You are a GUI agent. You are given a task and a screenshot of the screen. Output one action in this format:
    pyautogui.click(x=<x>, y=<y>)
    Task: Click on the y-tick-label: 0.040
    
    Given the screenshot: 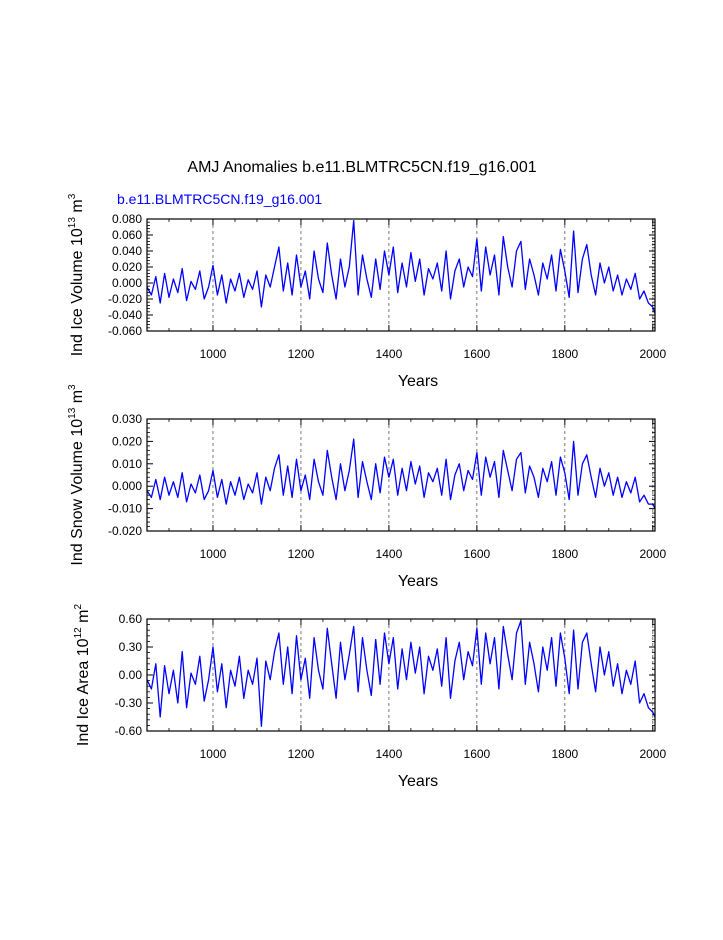 What is the action you would take?
    pyautogui.click(x=127, y=251)
    